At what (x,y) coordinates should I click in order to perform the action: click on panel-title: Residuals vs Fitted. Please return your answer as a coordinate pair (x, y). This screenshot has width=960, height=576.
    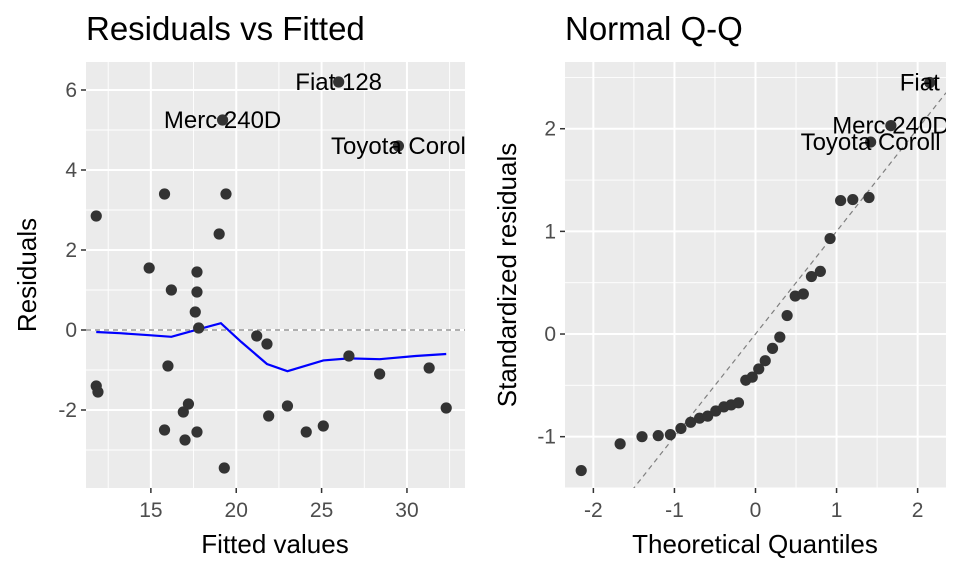
    Looking at the image, I should click on (225, 28).